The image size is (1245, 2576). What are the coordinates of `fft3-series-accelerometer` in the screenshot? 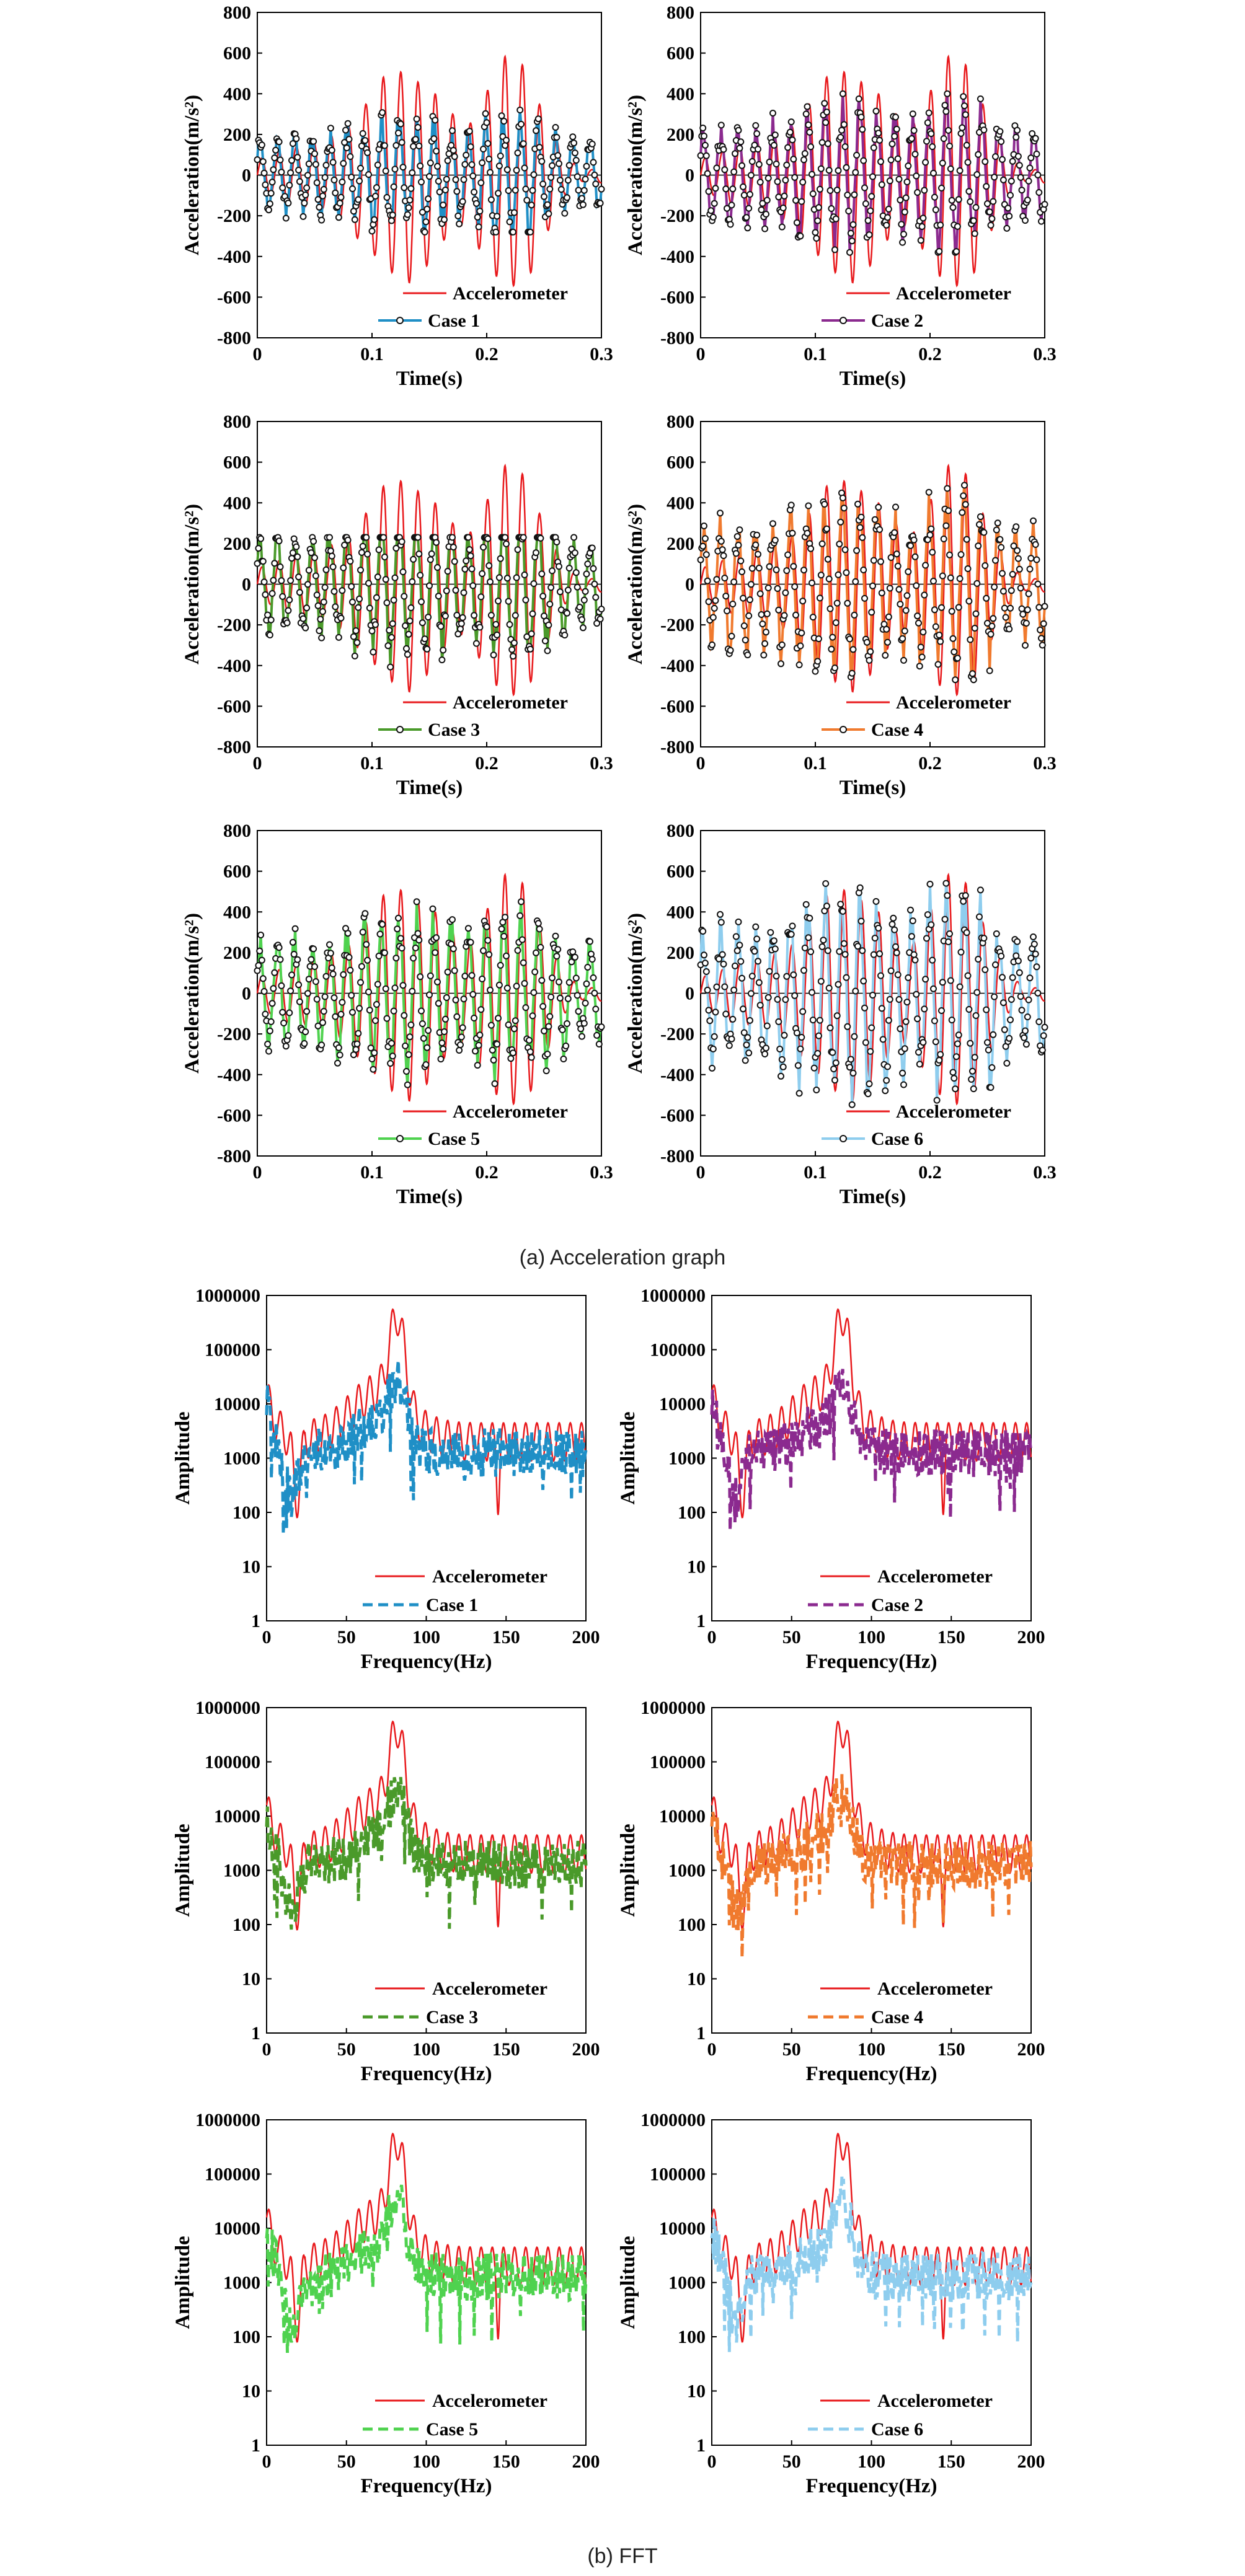 It's located at (426, 1825).